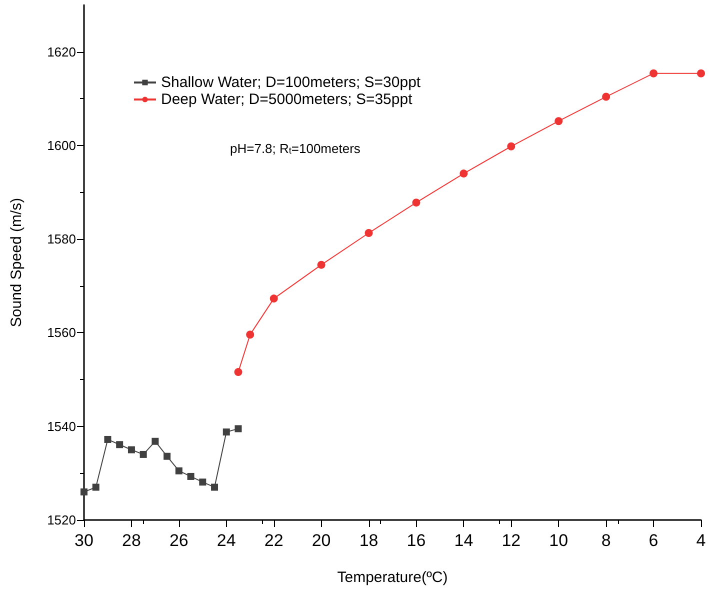 This screenshot has height=601, width=709. What do you see at coordinates (61, 520) in the screenshot?
I see `y-tick-label: 1520` at bounding box center [61, 520].